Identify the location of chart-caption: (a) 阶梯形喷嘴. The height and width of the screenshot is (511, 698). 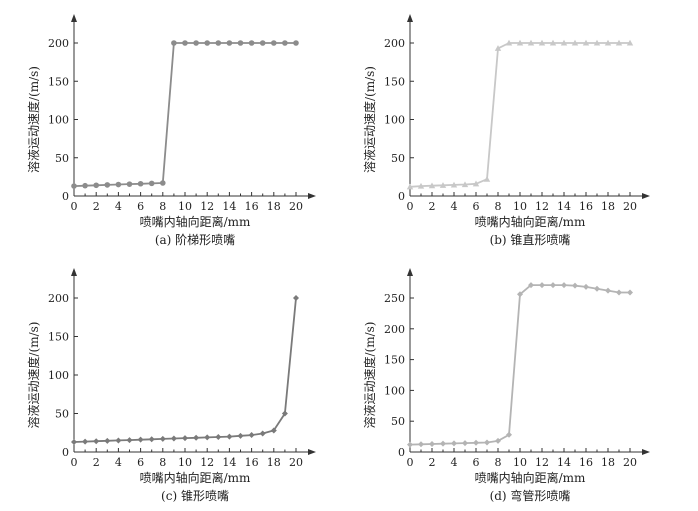
(195, 240).